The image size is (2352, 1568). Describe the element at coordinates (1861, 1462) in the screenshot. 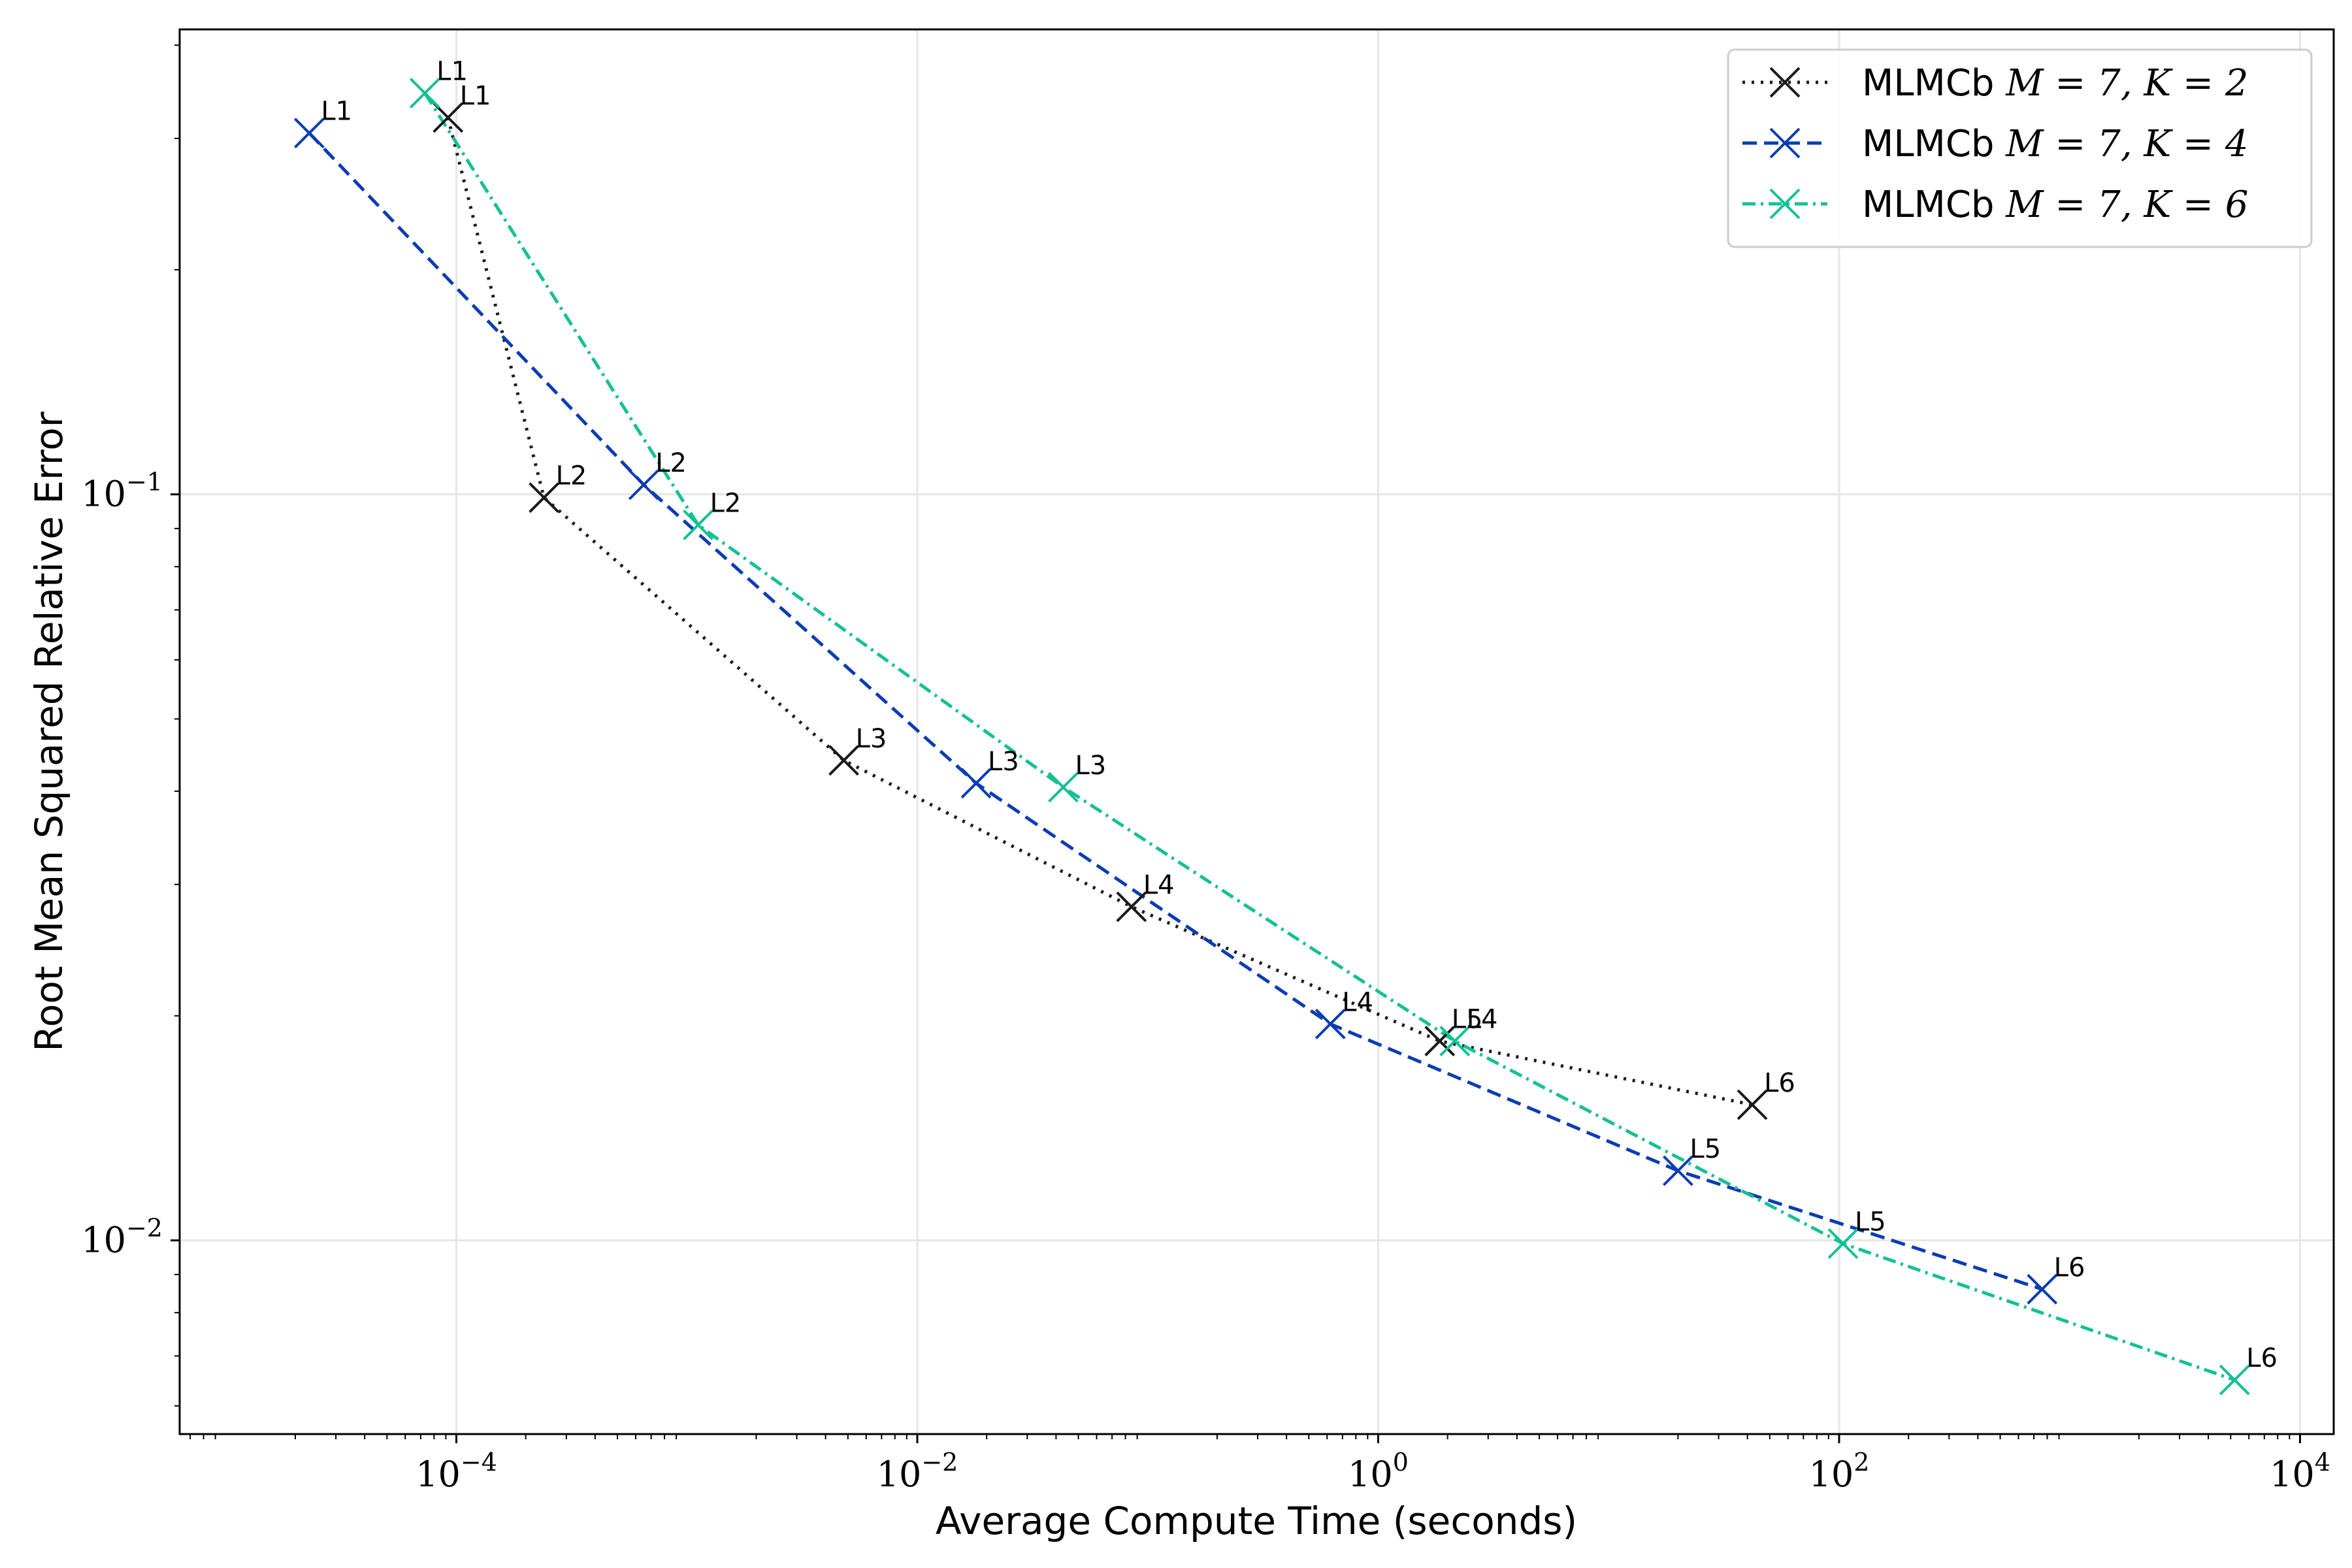

I see `x-tick-exponent: 2` at that location.